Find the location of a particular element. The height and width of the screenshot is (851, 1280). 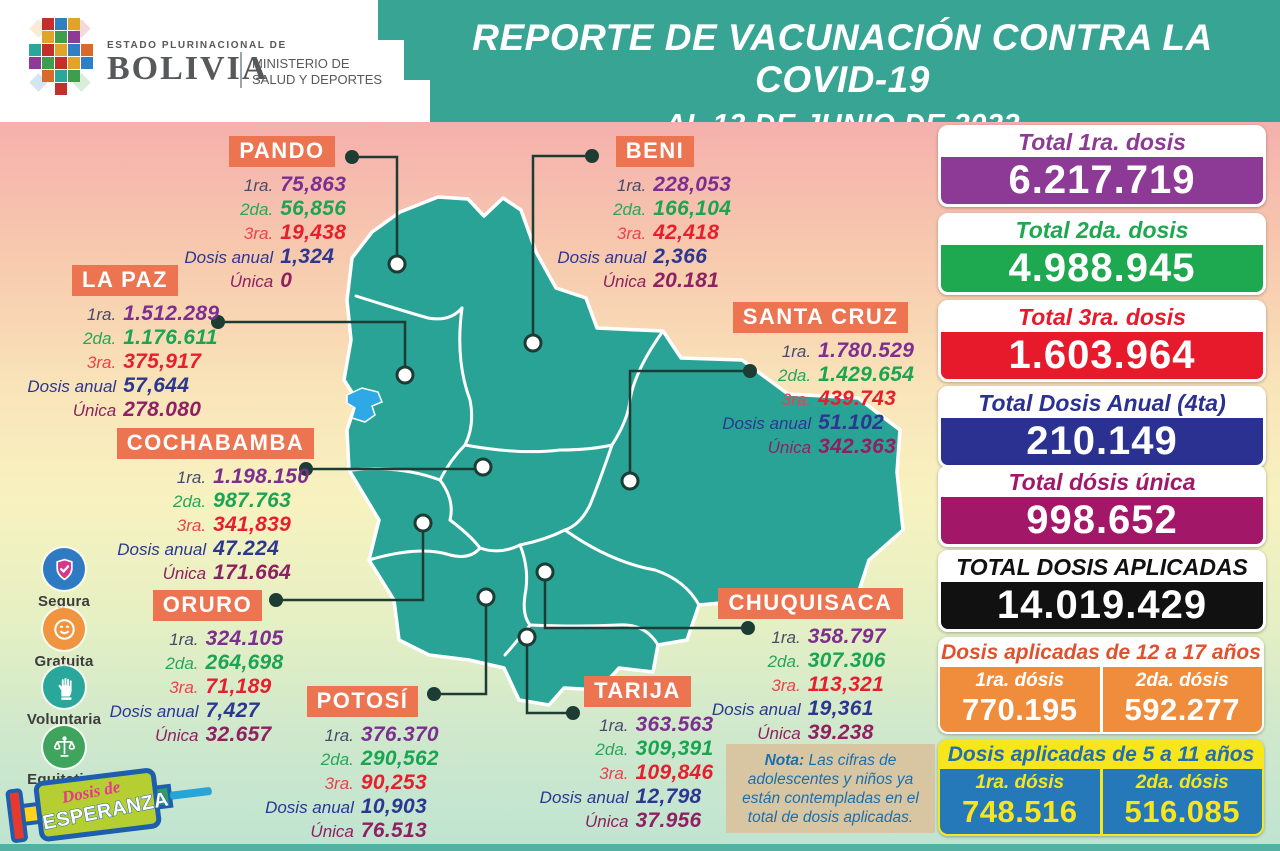

dose-row: 3ra. 90,253 is located at coordinates (362, 783).